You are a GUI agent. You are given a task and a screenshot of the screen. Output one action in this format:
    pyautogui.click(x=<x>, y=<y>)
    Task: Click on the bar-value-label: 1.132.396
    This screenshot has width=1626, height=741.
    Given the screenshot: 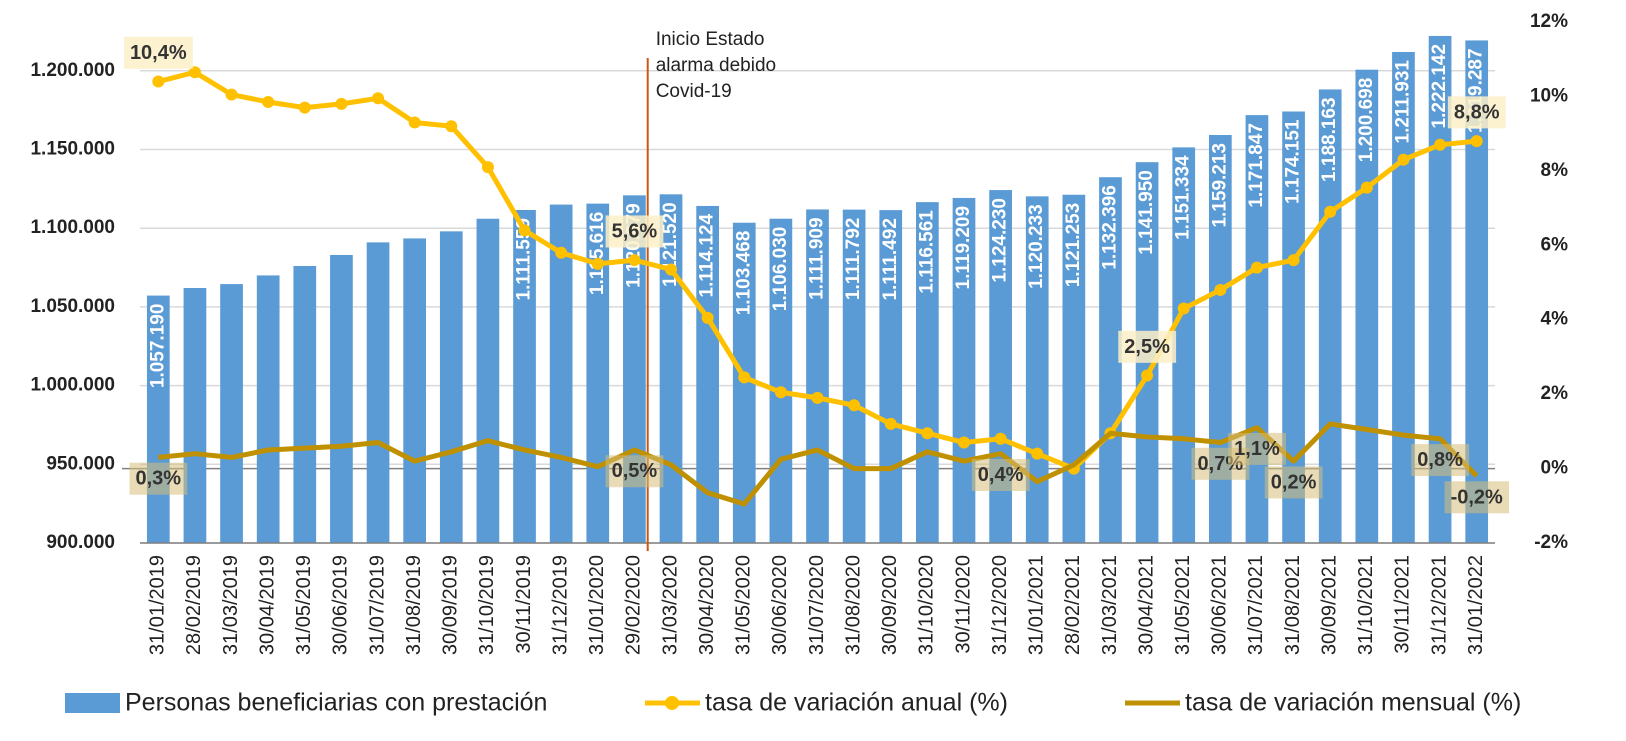 What is the action you would take?
    pyautogui.click(x=1109, y=227)
    